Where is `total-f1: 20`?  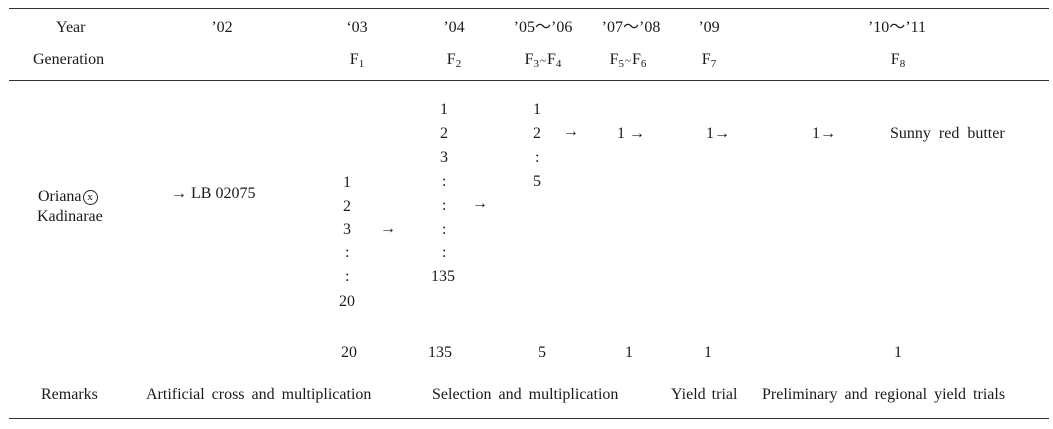
total-f1: 20 is located at coordinates (349, 353).